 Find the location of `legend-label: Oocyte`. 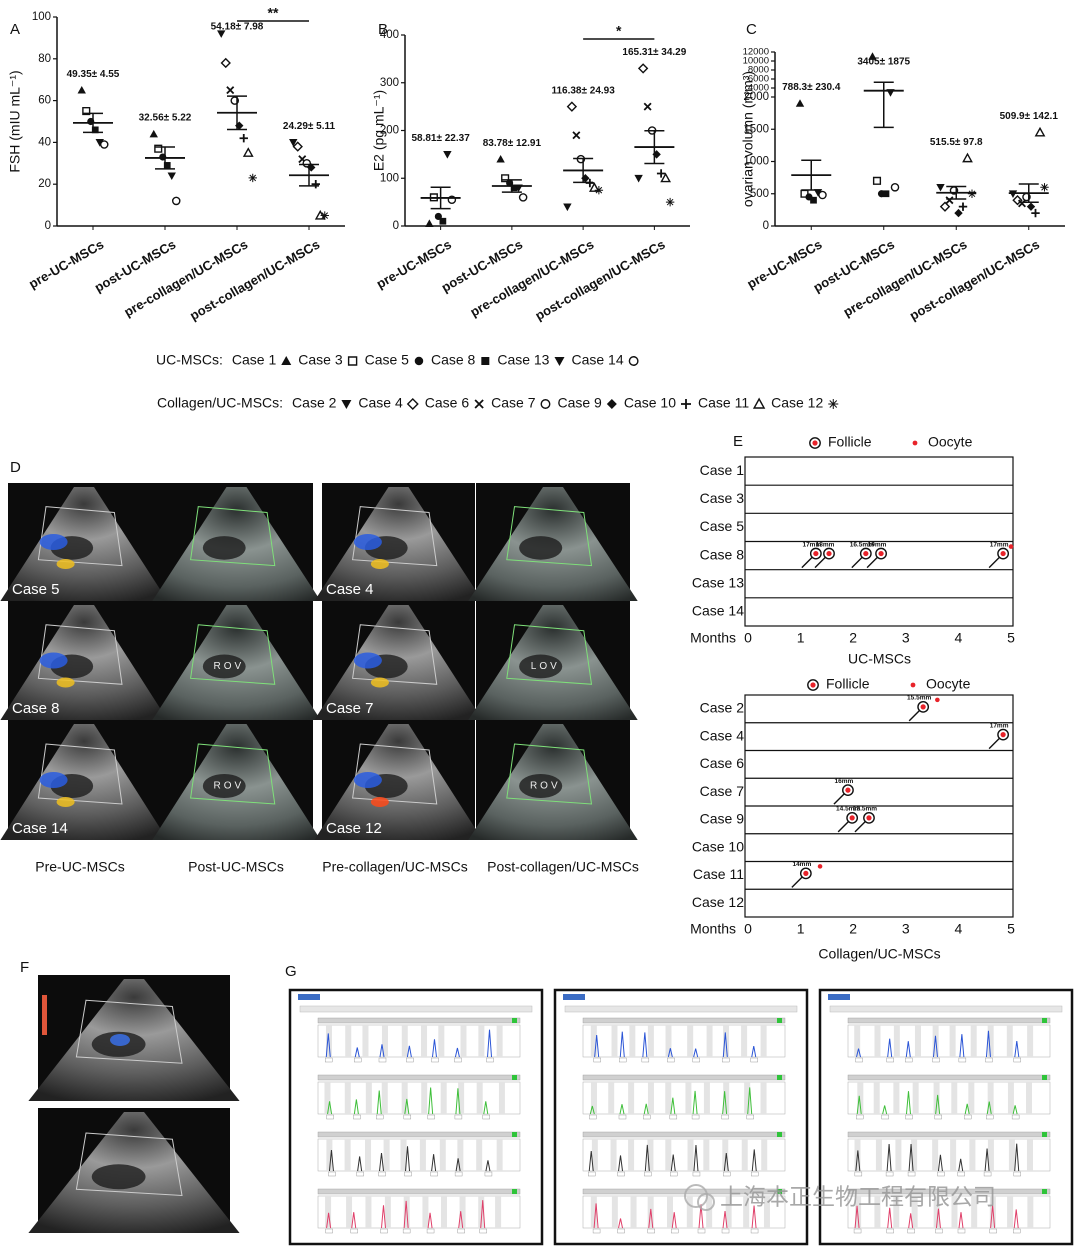

legend-label: Oocyte is located at coordinates (950, 442).